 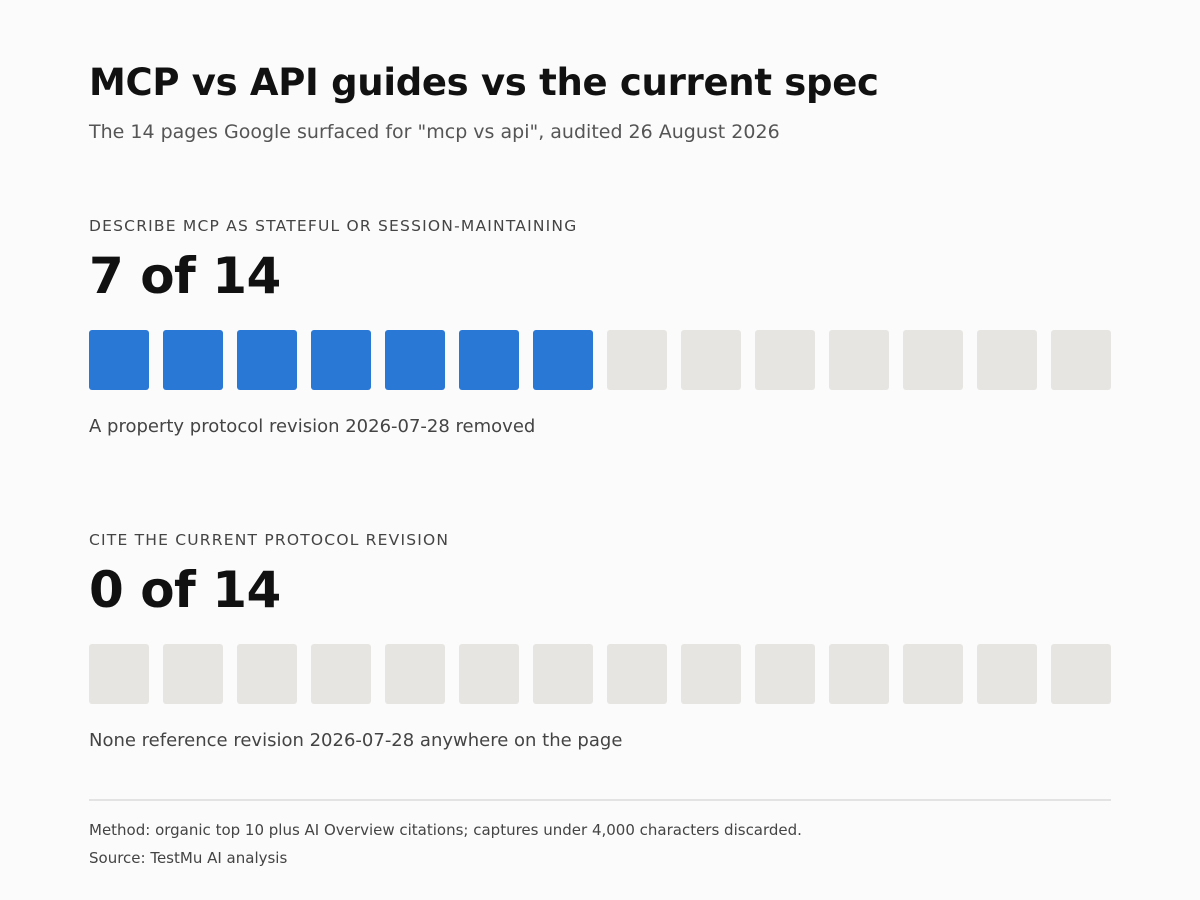 What do you see at coordinates (484, 82) in the screenshot?
I see `chart-title: MCP vs API guides vs the current spec` at bounding box center [484, 82].